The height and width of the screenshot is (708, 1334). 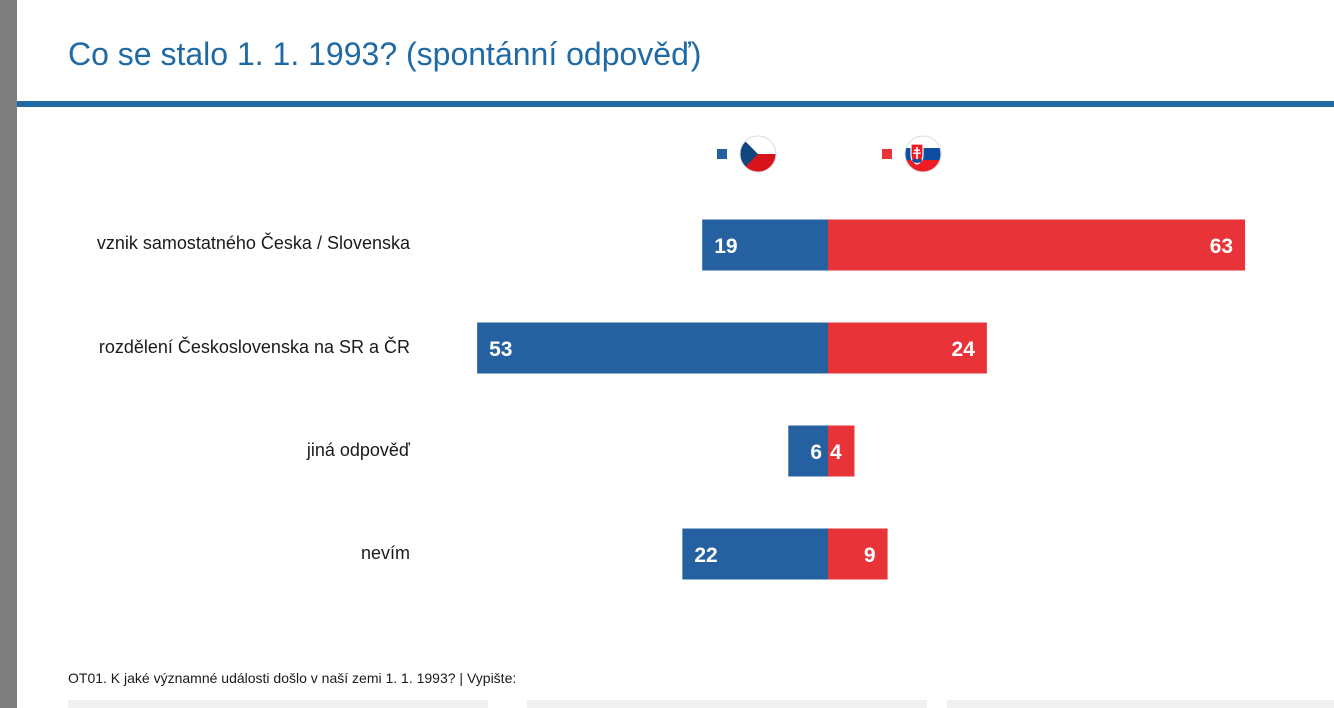 What do you see at coordinates (725, 246) in the screenshot?
I see `value-label-czech-vznik: 19` at bounding box center [725, 246].